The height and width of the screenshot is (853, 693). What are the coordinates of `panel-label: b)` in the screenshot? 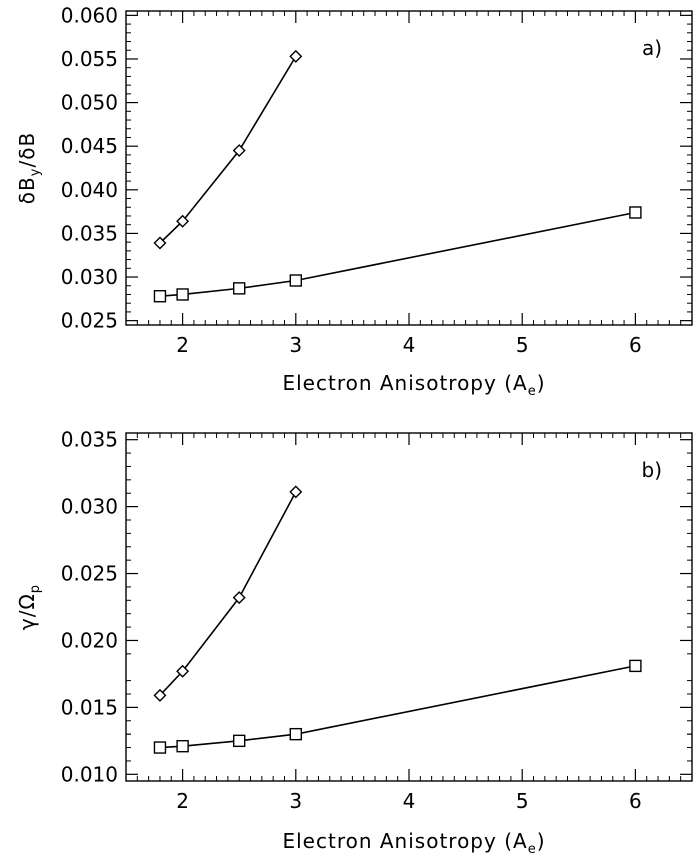 It's located at (652, 470).